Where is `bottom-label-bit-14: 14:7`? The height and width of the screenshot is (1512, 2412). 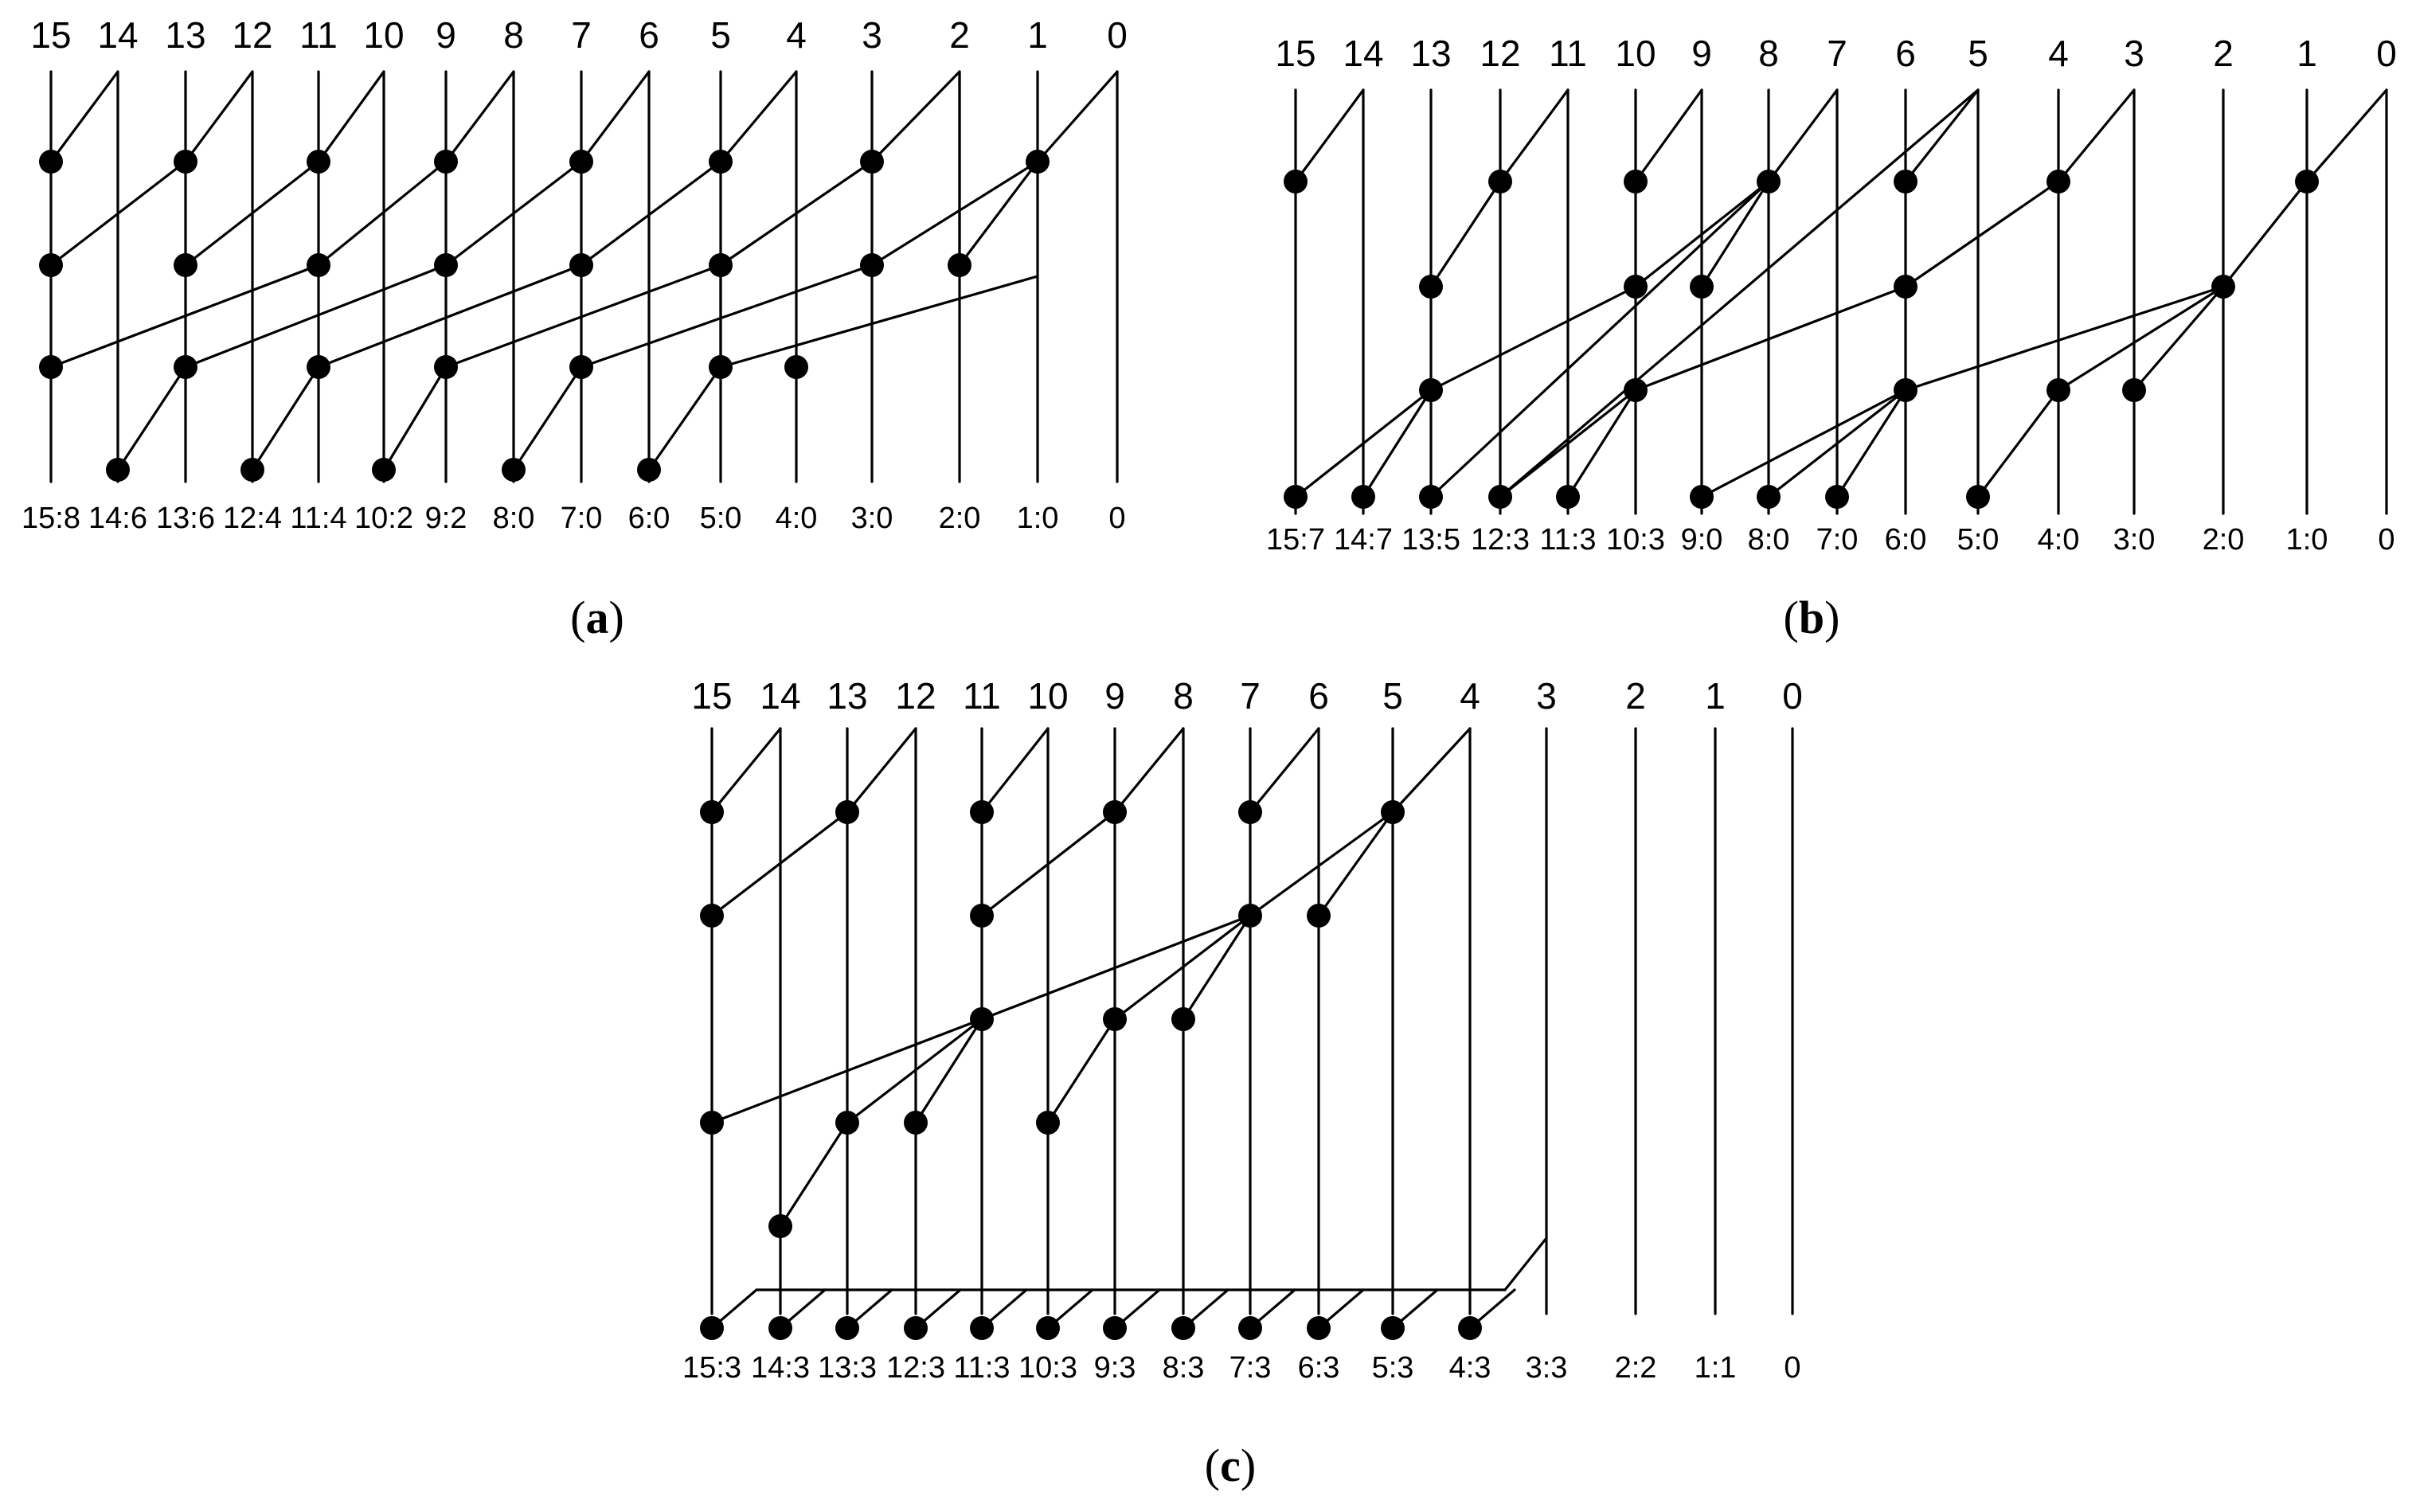 bottom-label-bit-14: 14:7 is located at coordinates (1363, 540).